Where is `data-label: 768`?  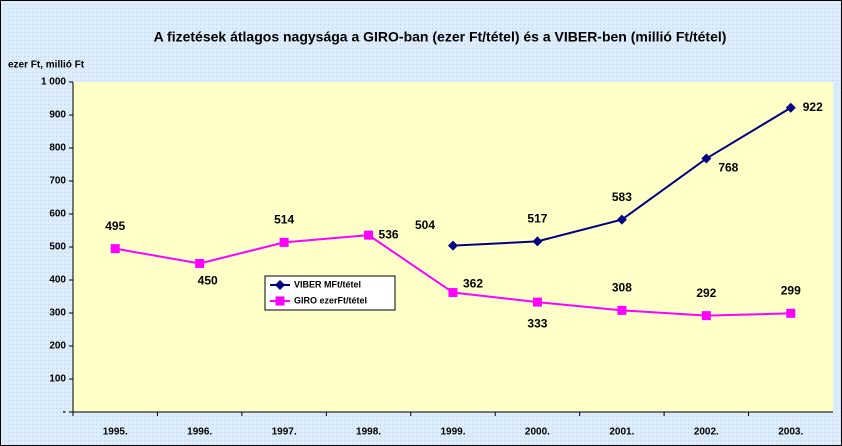
data-label: 768 is located at coordinates (728, 168).